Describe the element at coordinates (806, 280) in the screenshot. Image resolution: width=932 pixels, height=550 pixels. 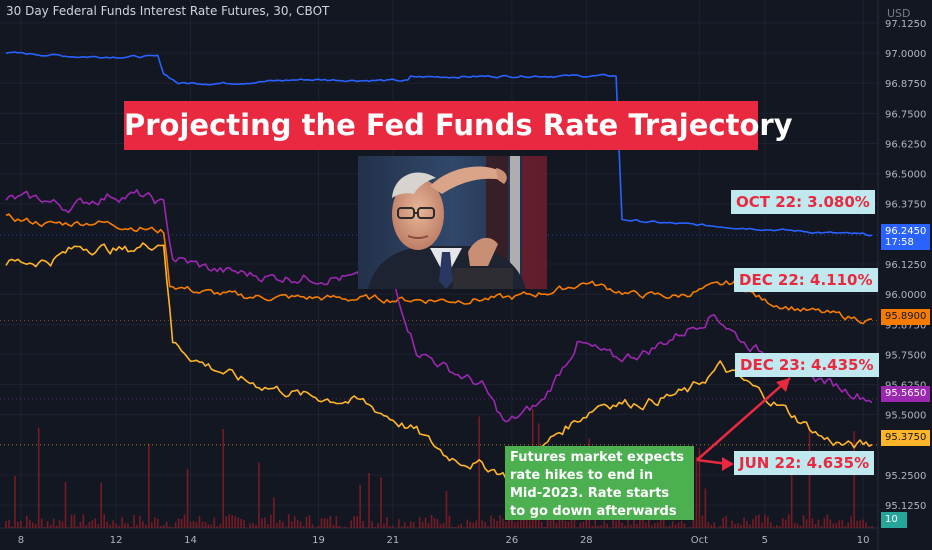
I see `callout-dec22: DEC 22: 4.110%` at that location.